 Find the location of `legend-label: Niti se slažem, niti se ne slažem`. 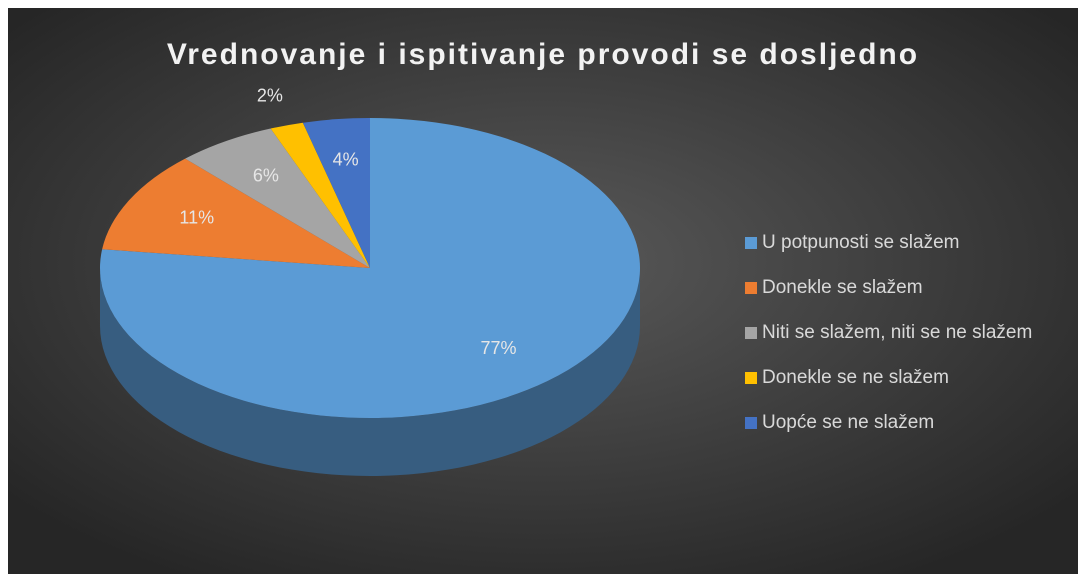

legend-label: Niti se slažem, niti se ne slažem is located at coordinates (897, 332).